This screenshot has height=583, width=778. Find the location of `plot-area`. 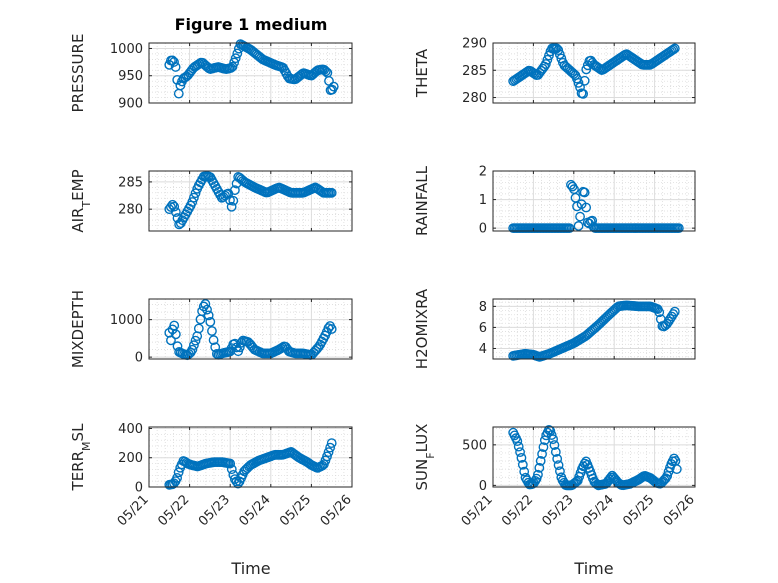

plot-area is located at coordinates (594, 201).